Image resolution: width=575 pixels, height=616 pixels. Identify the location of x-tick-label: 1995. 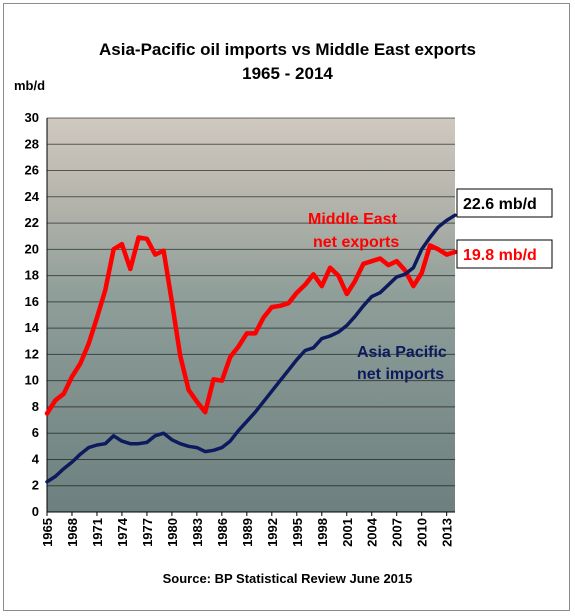
(297, 532).